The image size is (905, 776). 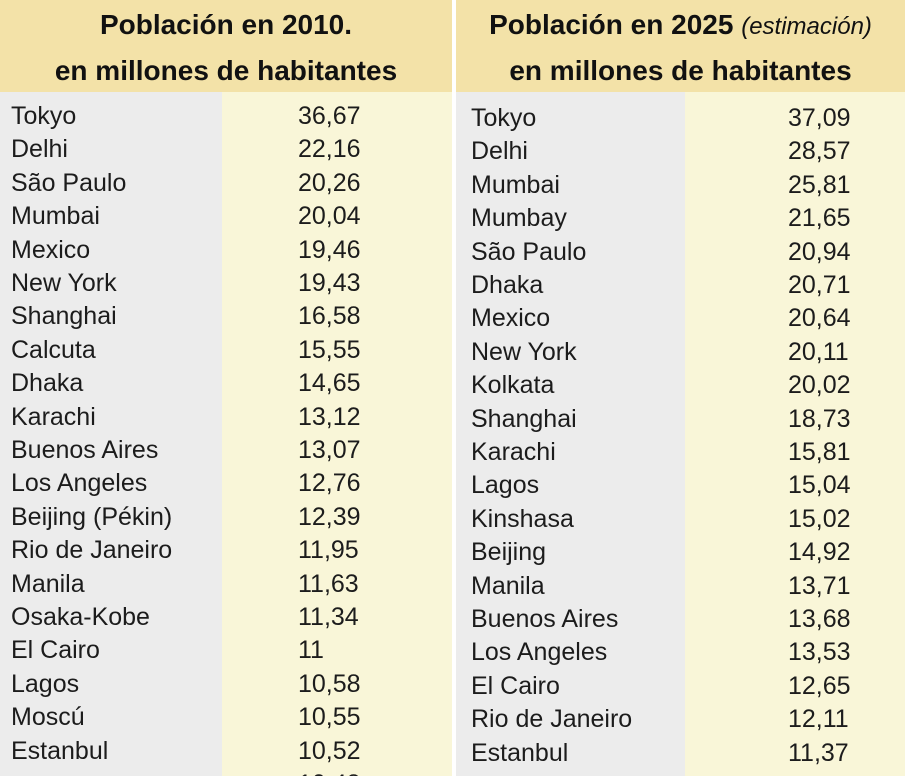 I want to click on city-name: Buenos Aires, so click(x=85, y=450).